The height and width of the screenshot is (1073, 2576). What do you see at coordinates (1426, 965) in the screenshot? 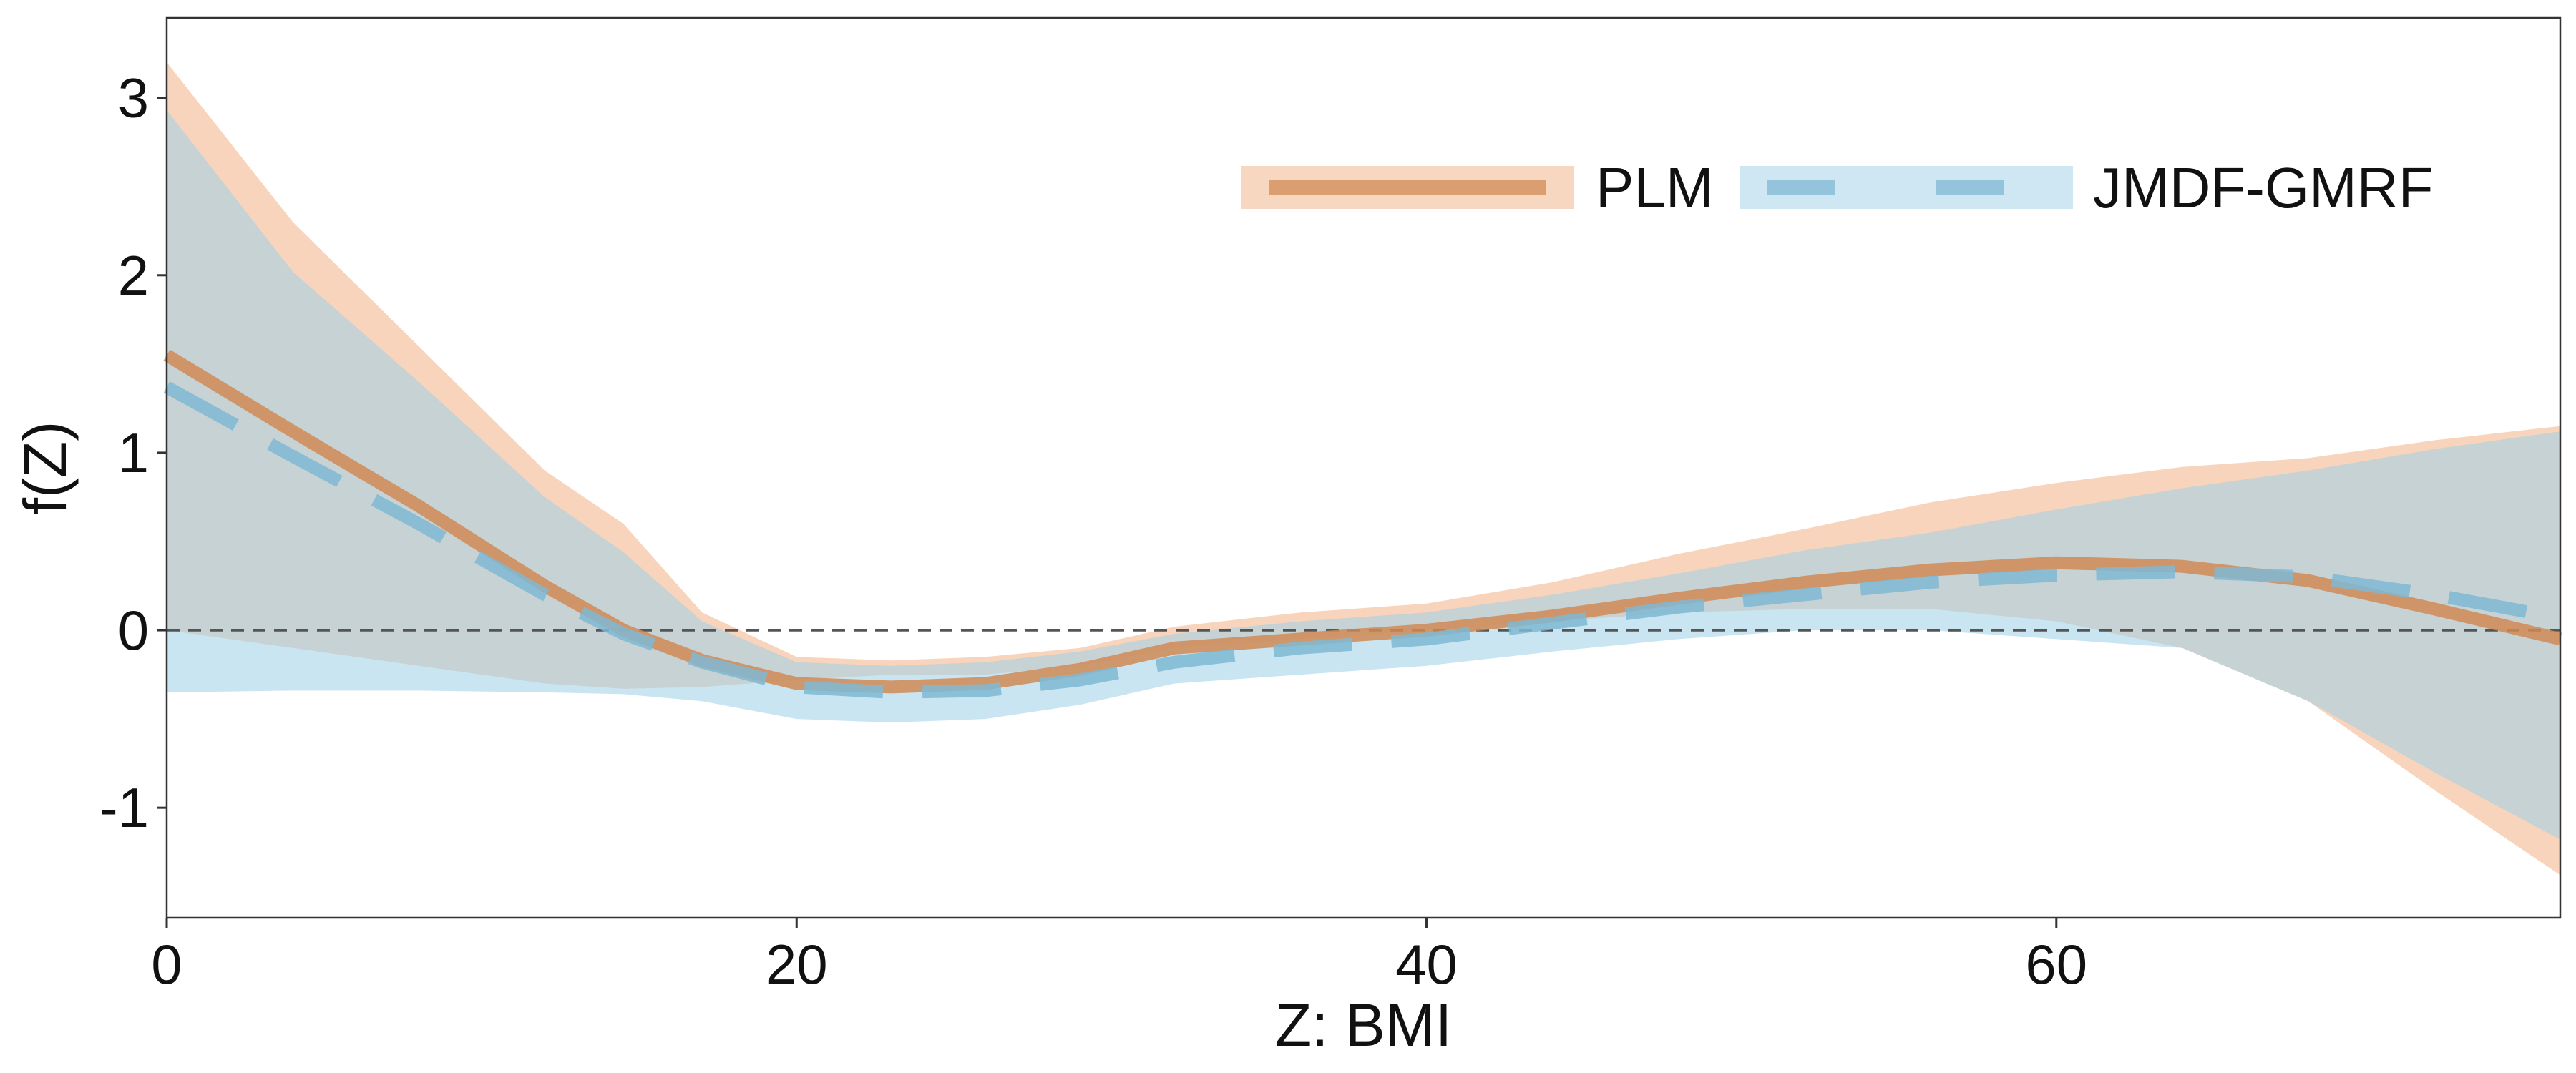
I see `x-tick-label: 40` at bounding box center [1426, 965].